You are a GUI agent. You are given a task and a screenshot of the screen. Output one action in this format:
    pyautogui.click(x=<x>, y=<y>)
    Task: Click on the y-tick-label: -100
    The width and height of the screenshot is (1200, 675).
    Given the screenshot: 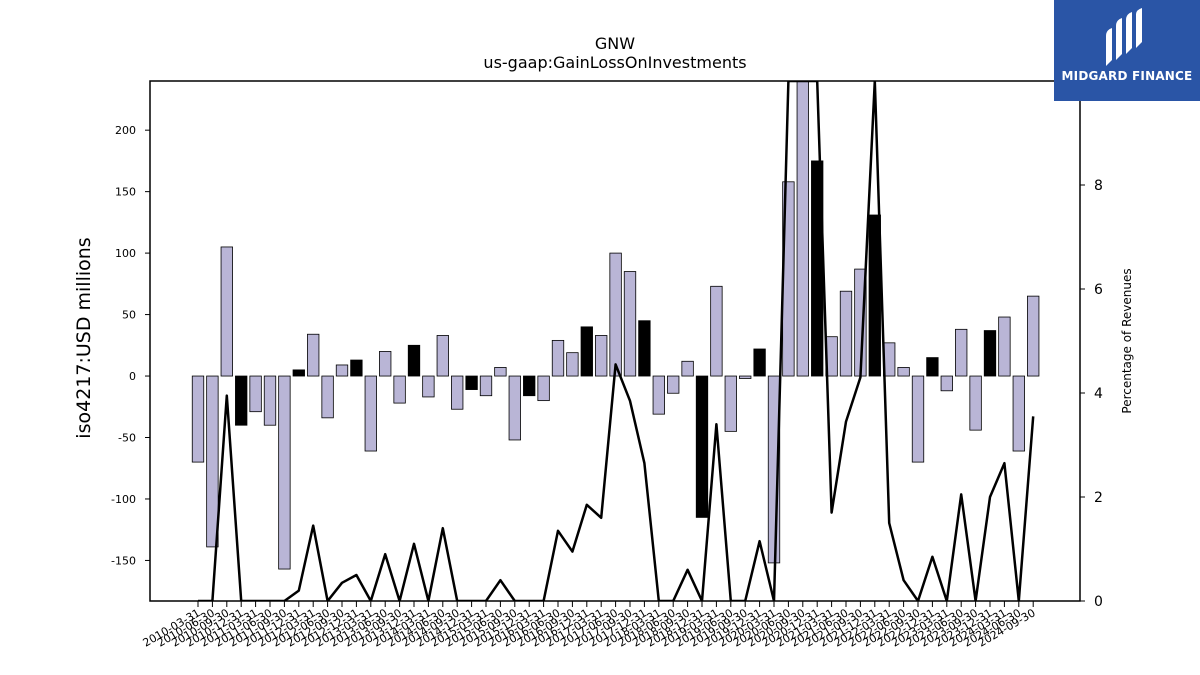 What is the action you would take?
    pyautogui.click(x=123, y=499)
    